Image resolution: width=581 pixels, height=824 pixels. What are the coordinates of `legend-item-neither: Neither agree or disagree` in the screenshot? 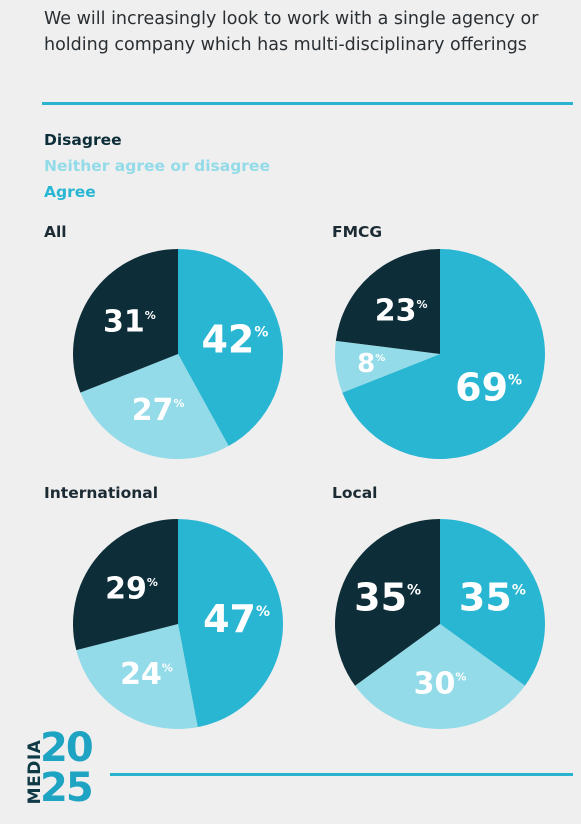 It's located at (157, 166).